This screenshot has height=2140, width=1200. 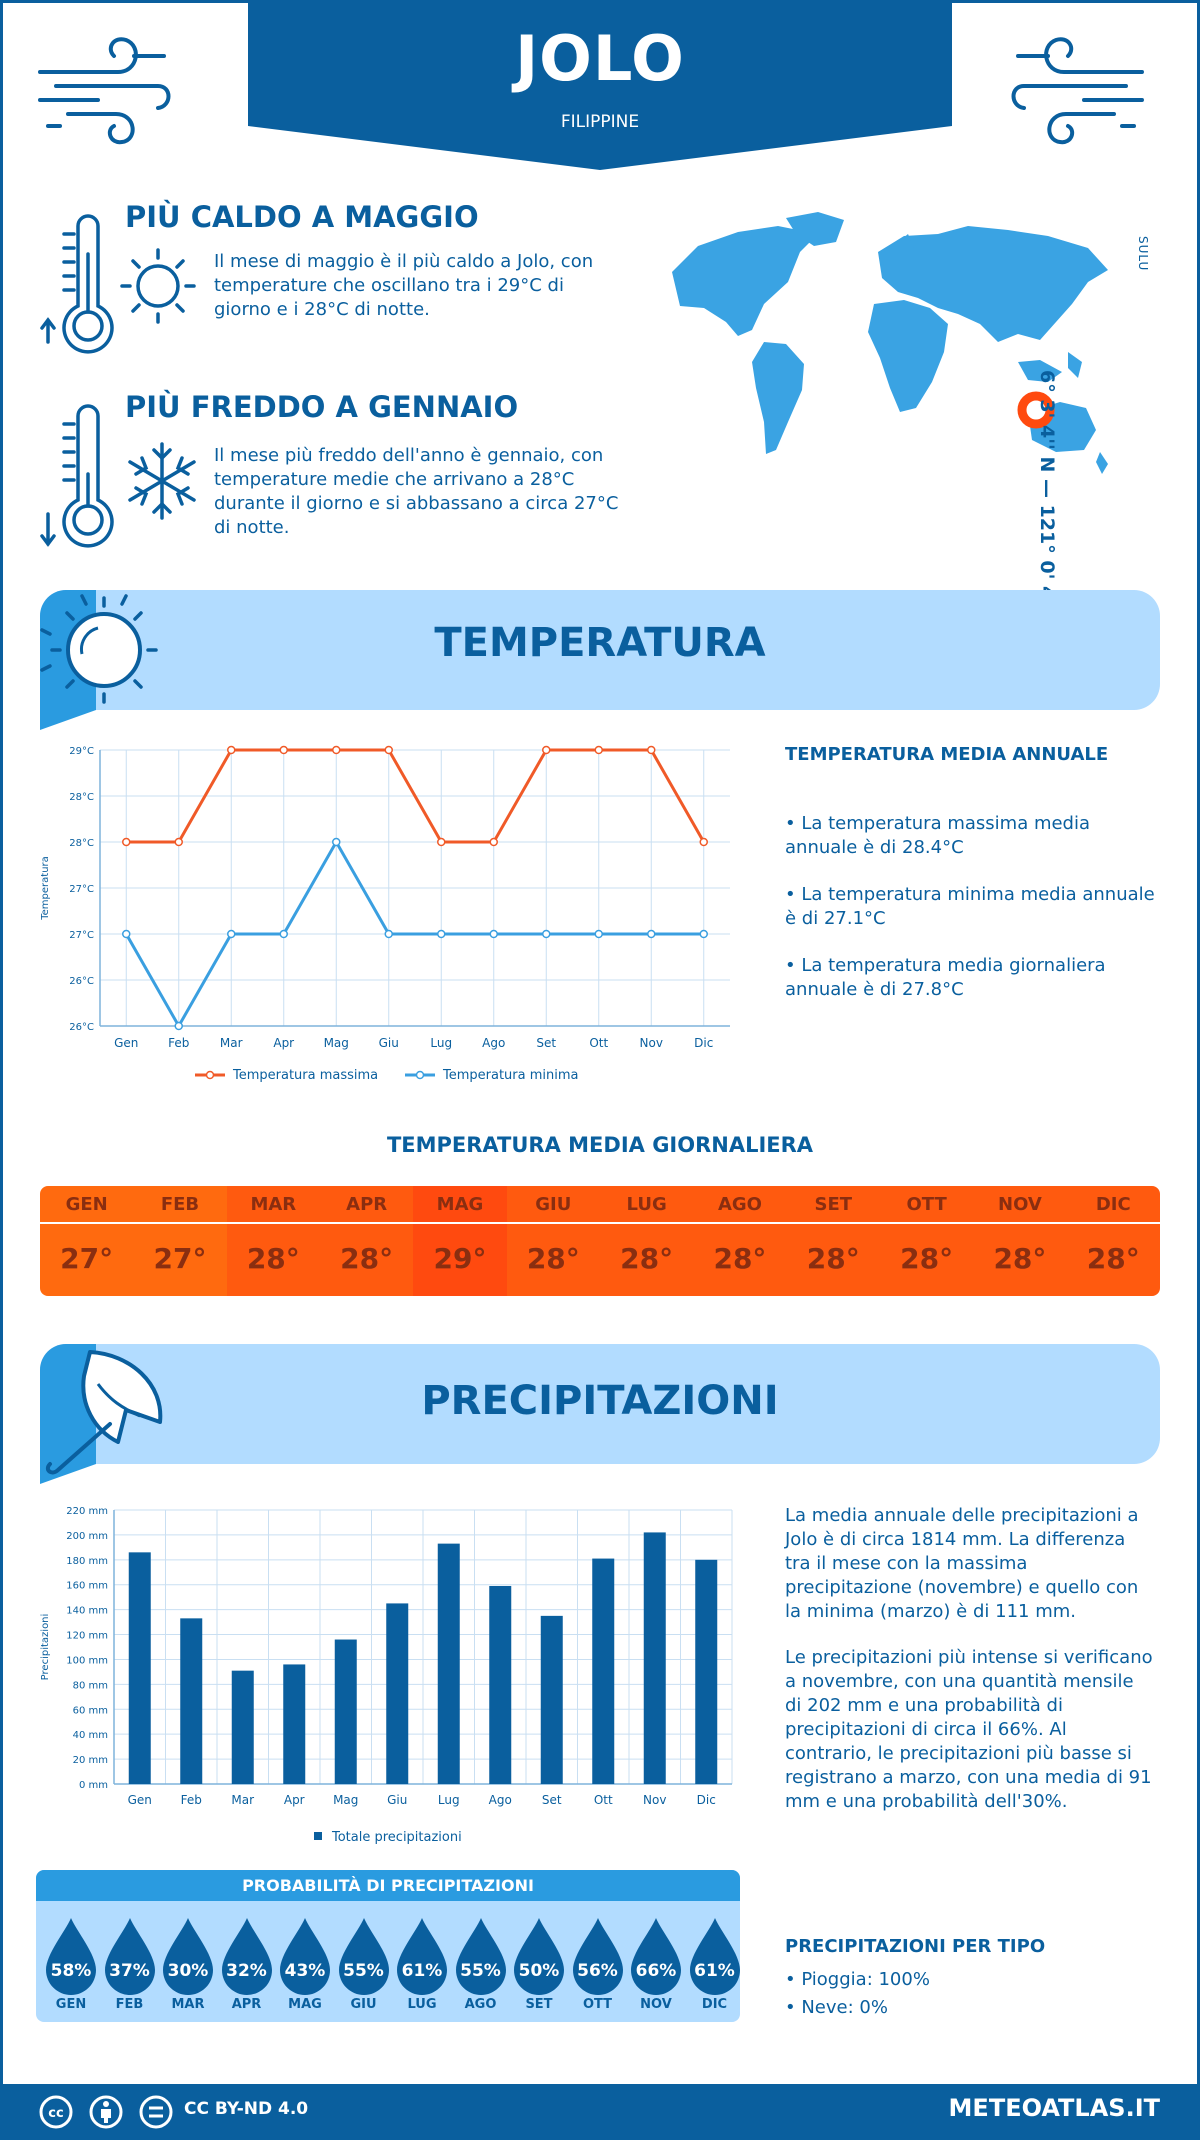 I want to click on x-tick-label: Ago, so click(x=493, y=1043).